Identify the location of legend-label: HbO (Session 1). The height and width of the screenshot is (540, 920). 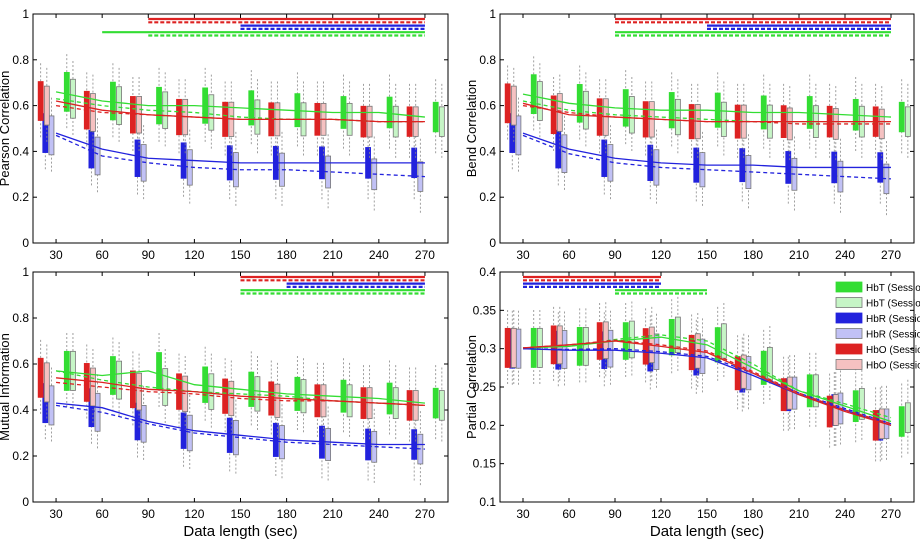
(893, 350).